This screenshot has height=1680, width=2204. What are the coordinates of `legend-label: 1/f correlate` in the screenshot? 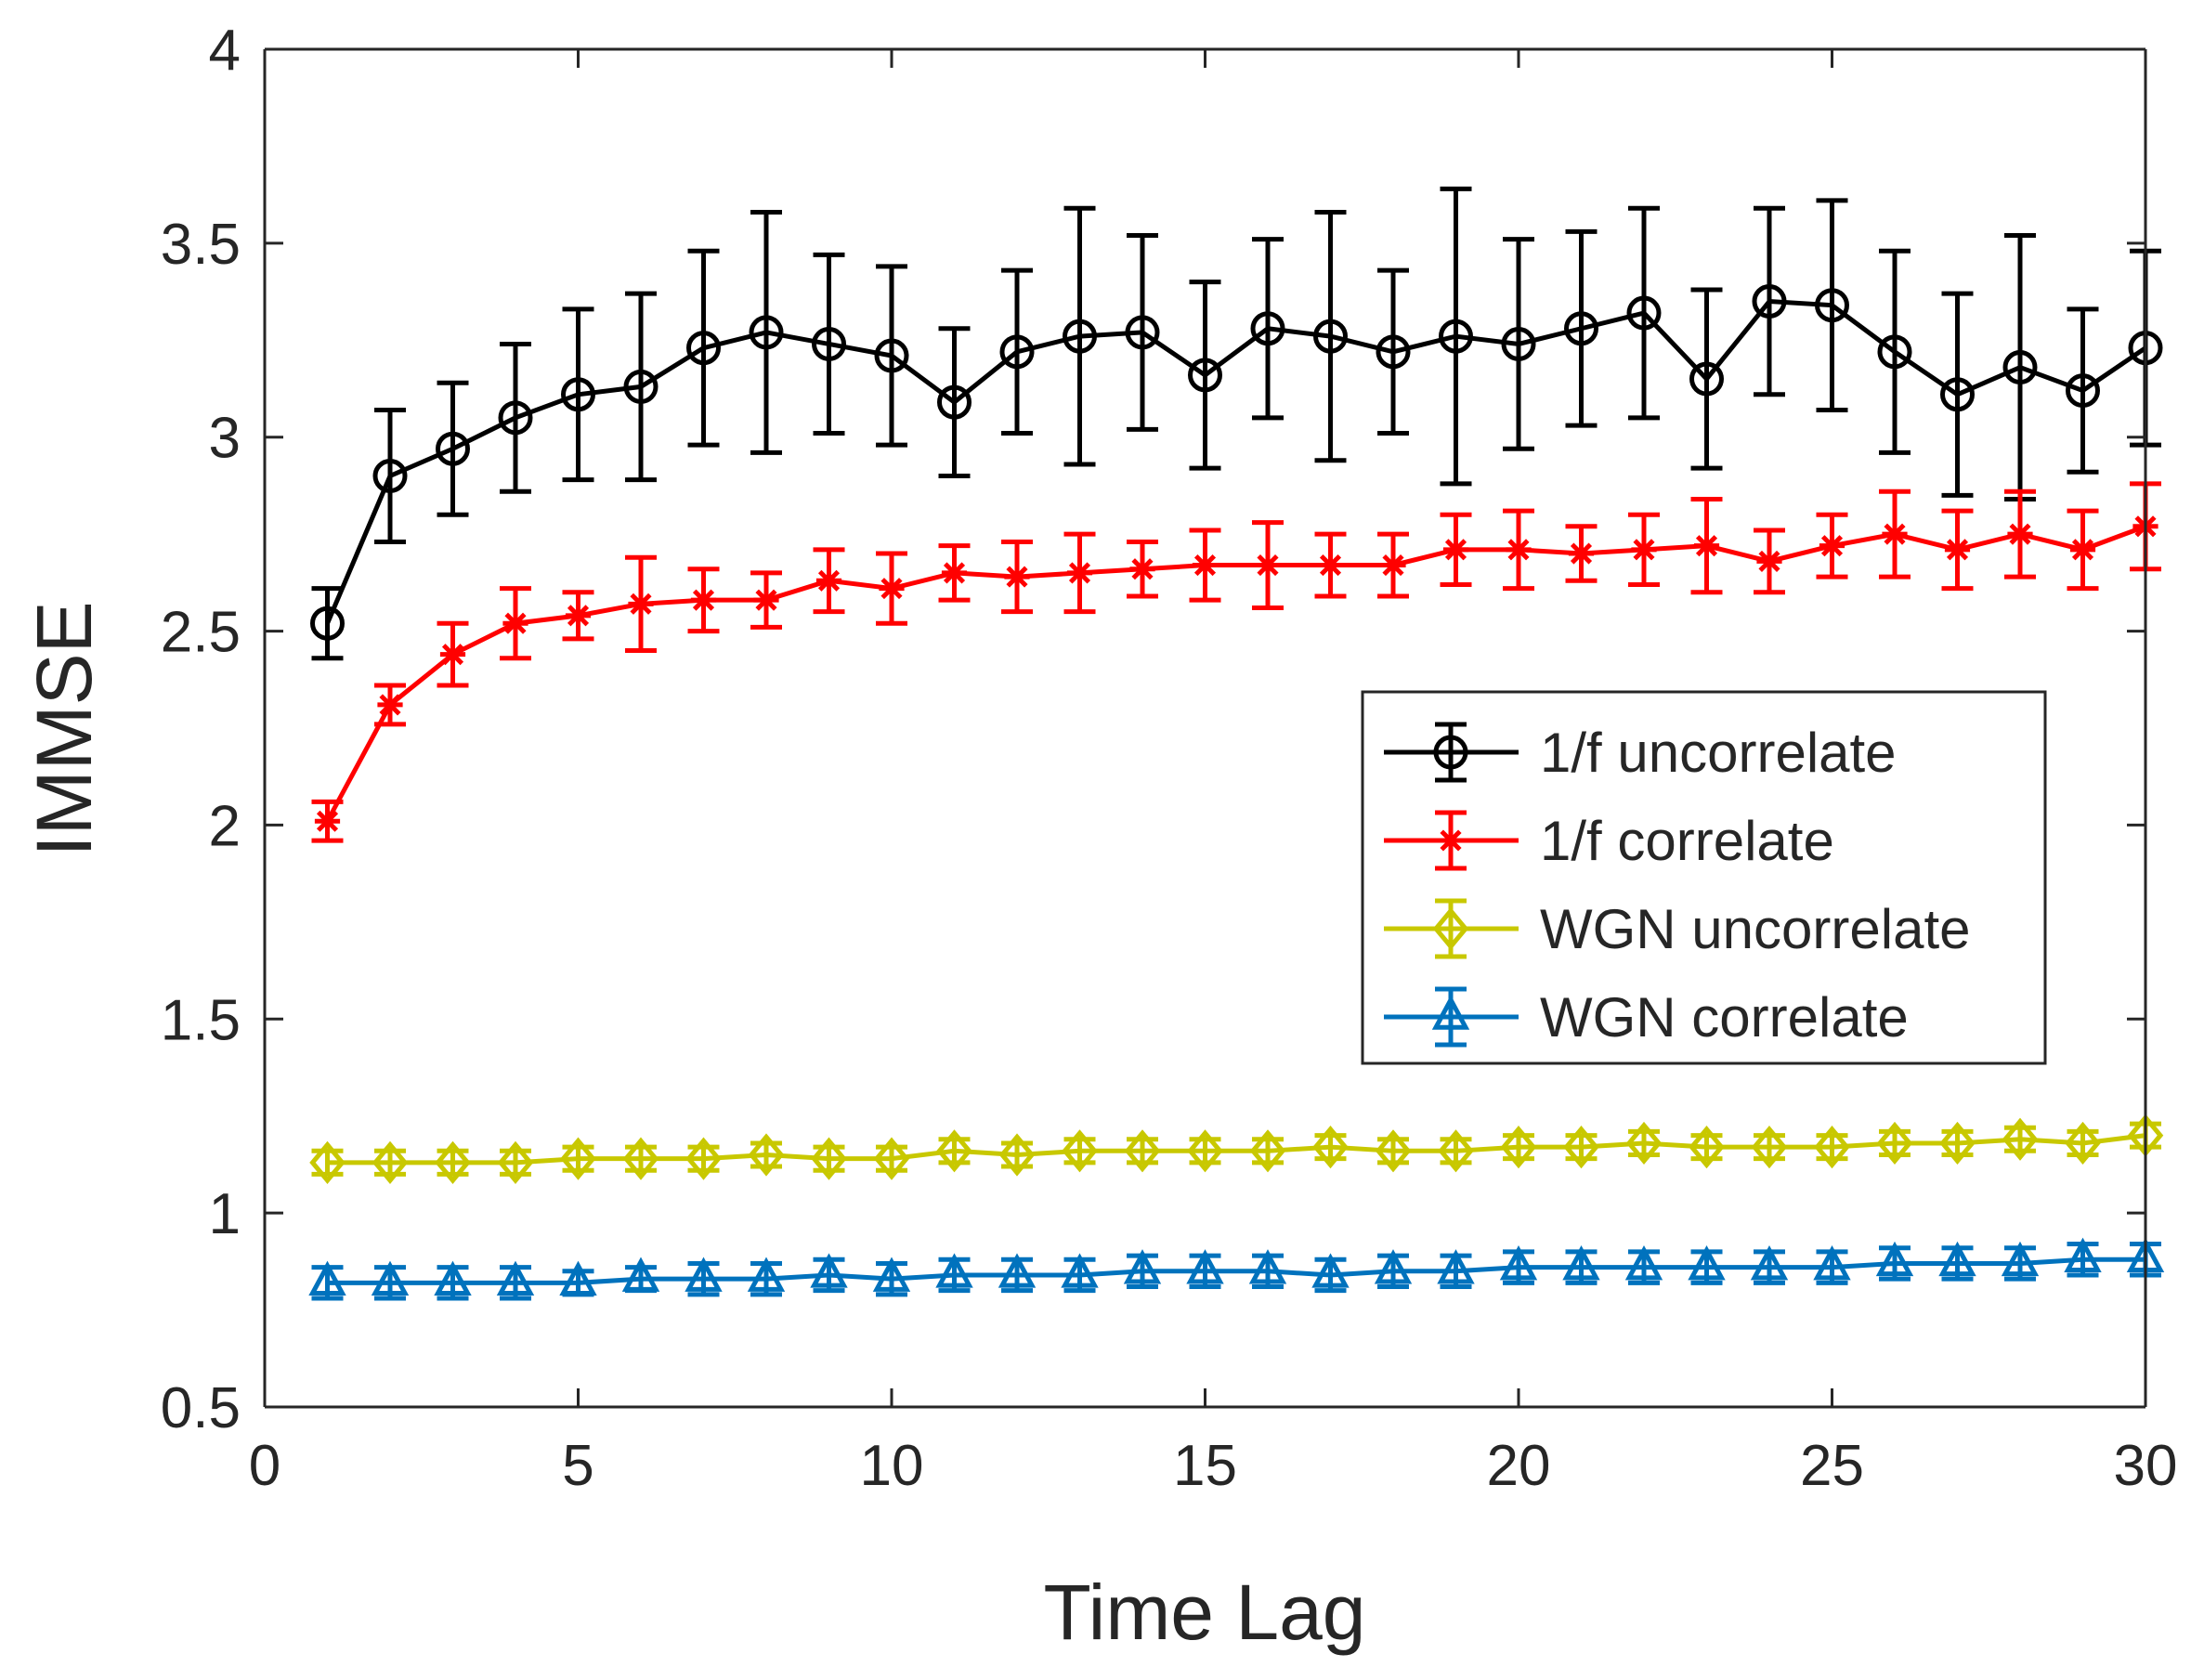 It's located at (1687, 841).